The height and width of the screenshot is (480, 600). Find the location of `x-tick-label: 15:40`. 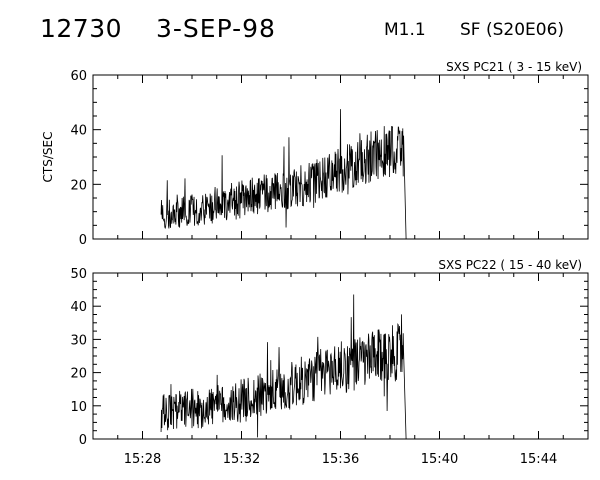

x-tick-label: 15:40 is located at coordinates (439, 459).